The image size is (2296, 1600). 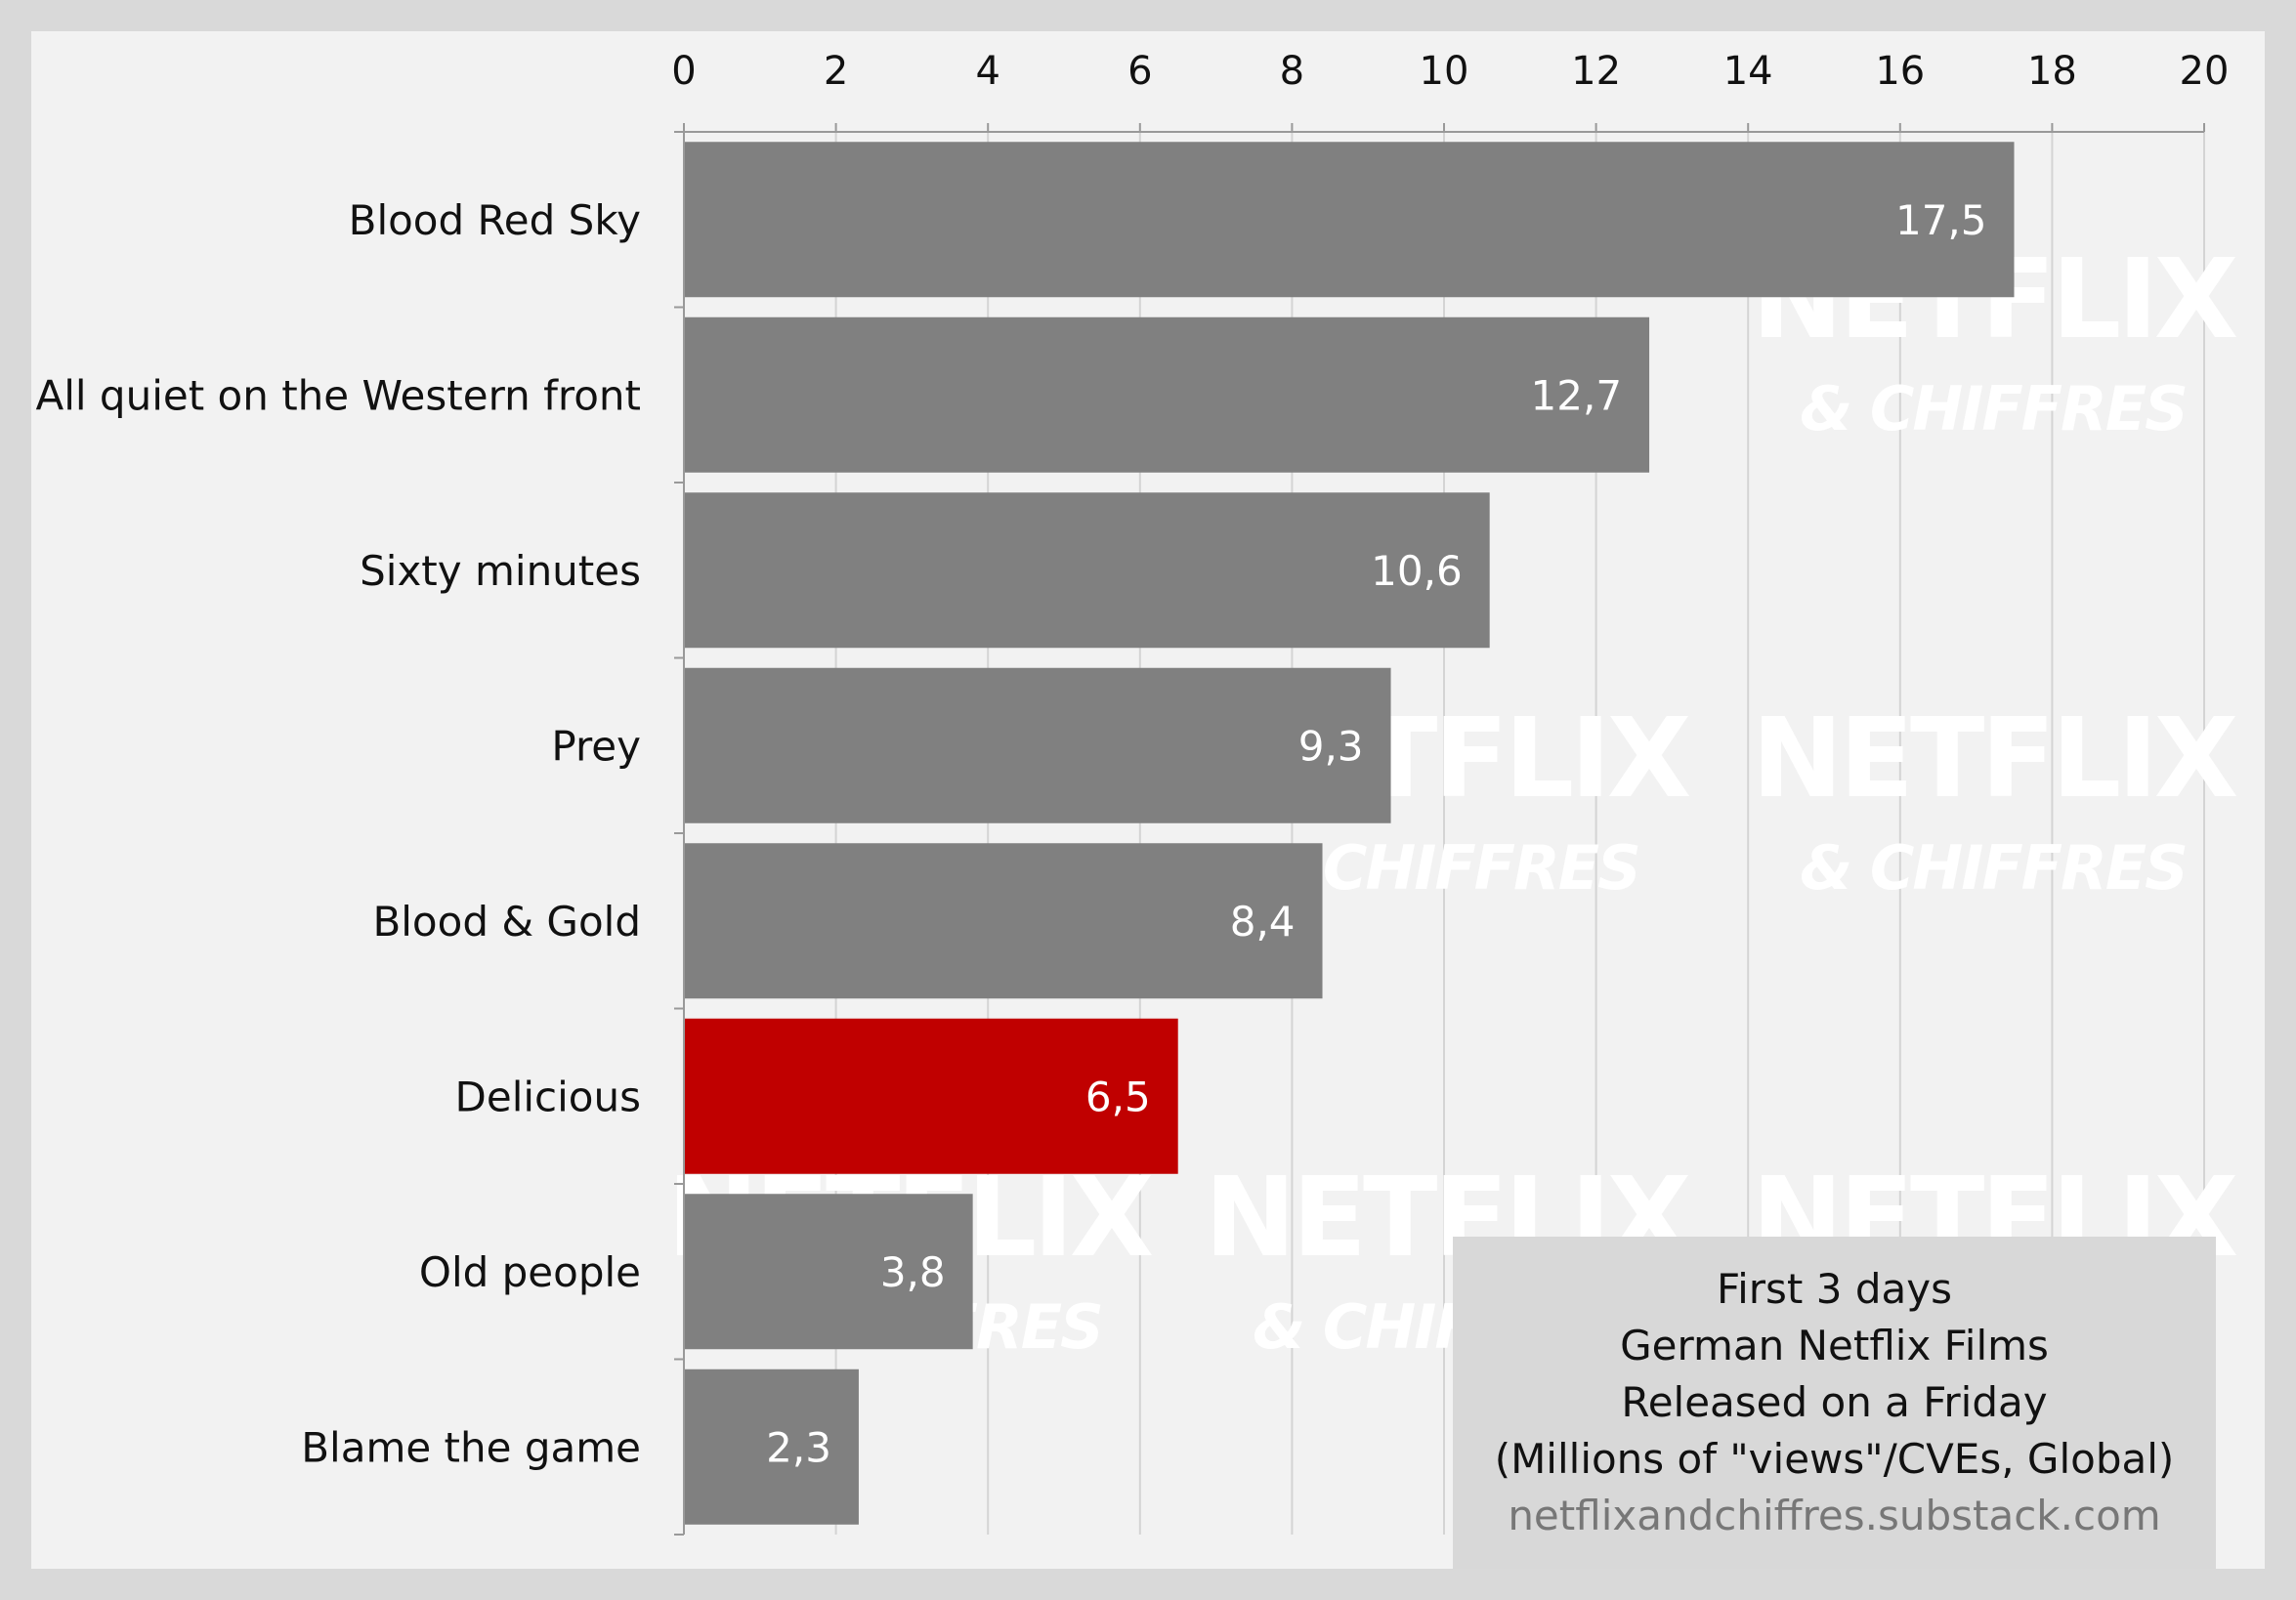 What do you see at coordinates (1900, 71) in the screenshot?
I see `x-tick-label-16: 16` at bounding box center [1900, 71].